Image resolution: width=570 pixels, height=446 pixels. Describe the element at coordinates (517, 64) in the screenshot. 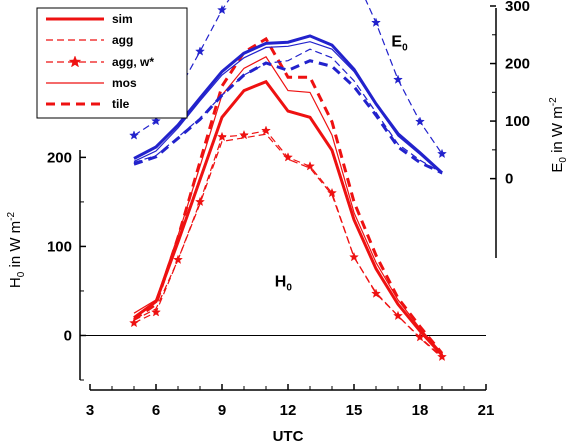

I see `y-right-tick-label: 200` at that location.